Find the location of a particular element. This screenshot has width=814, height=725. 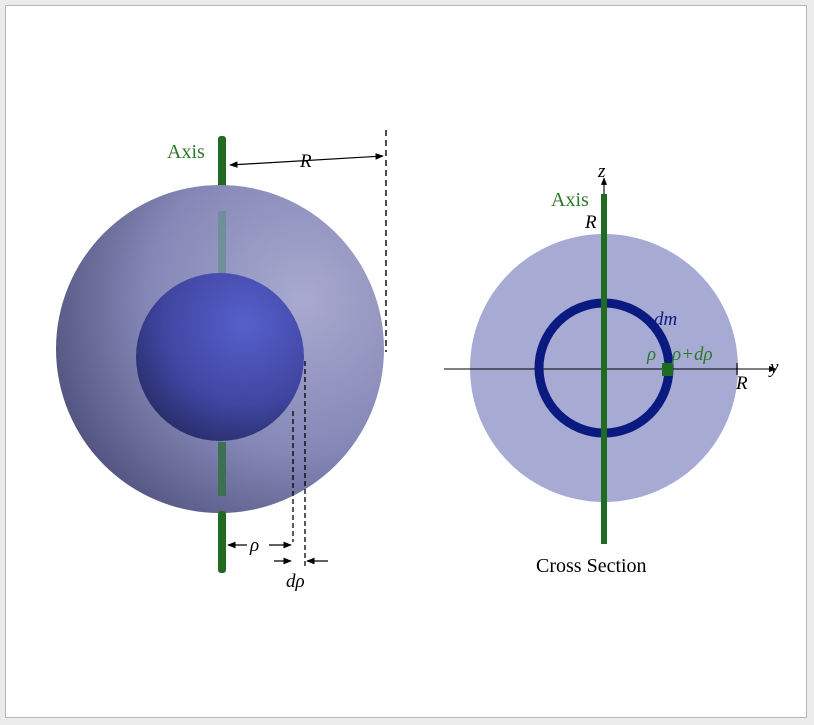

section-r-right-label: R is located at coordinates (741, 383).